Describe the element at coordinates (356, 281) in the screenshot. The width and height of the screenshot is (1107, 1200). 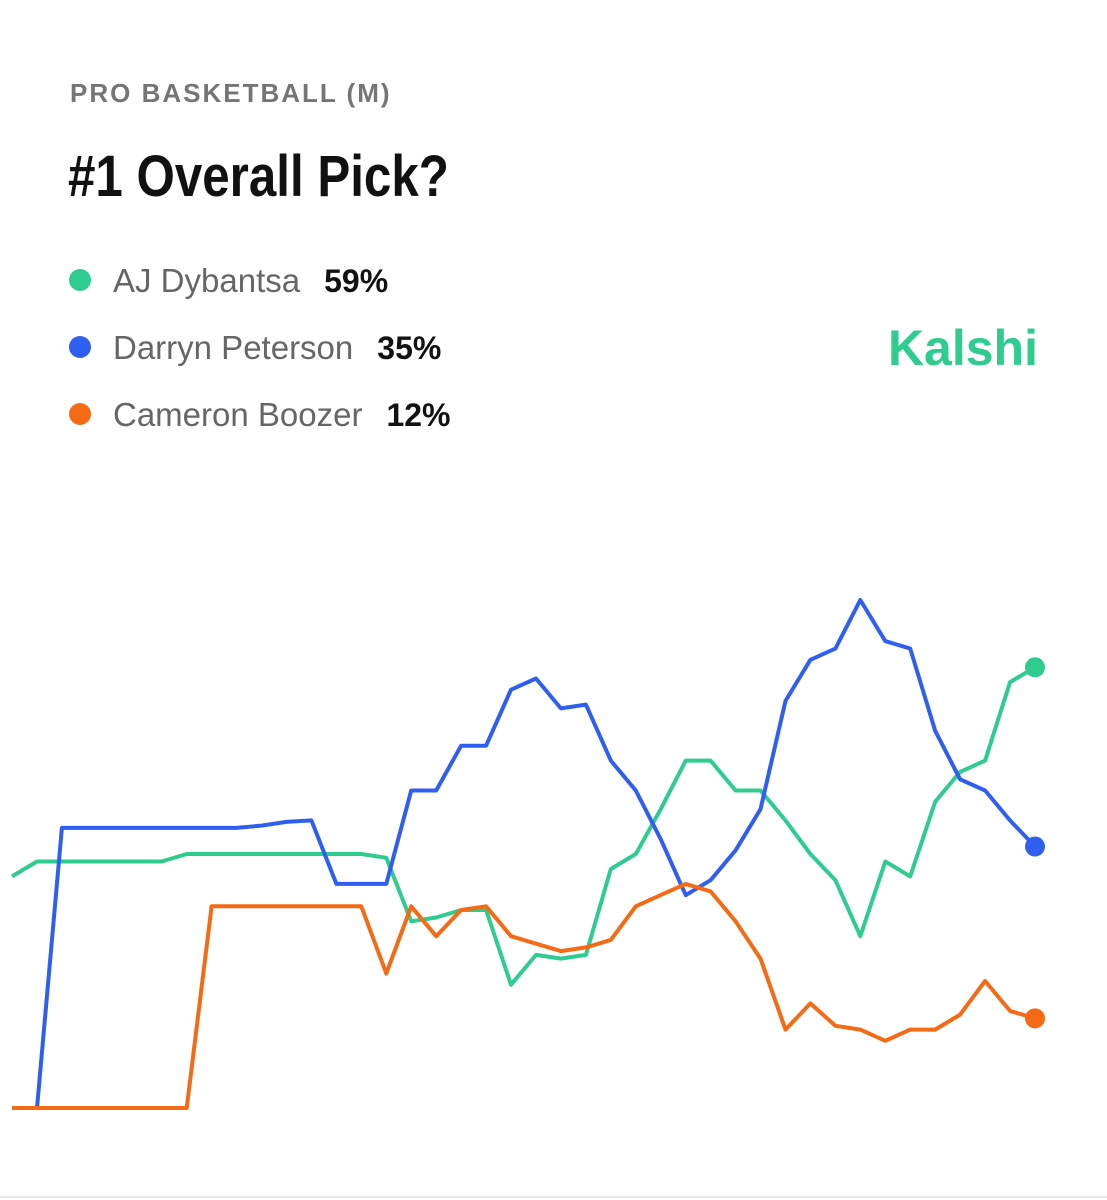
I see `legend-value: 59%` at that location.